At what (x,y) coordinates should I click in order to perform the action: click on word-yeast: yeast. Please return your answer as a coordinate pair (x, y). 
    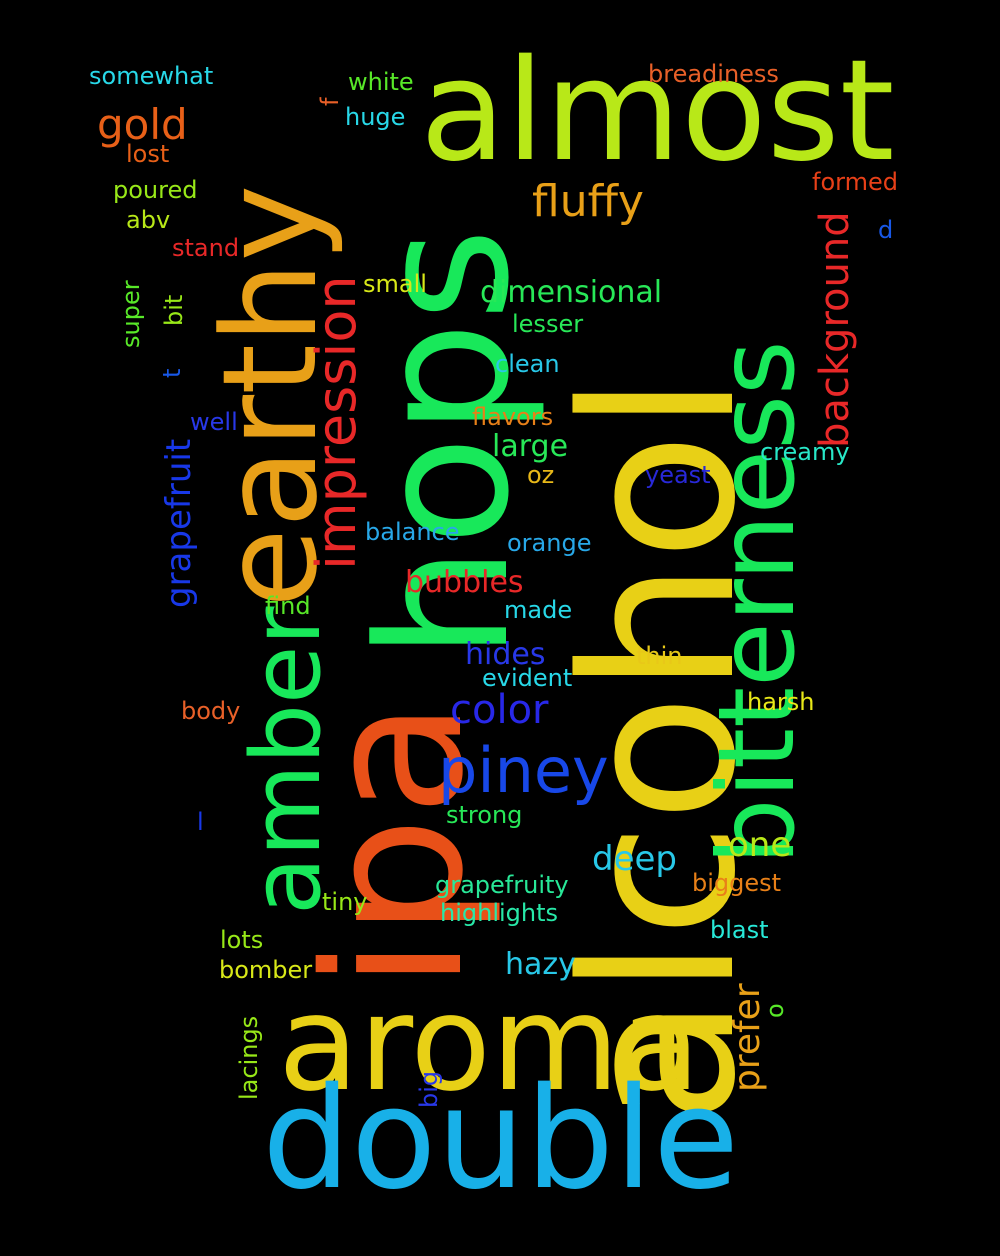
    Looking at the image, I should click on (678, 475).